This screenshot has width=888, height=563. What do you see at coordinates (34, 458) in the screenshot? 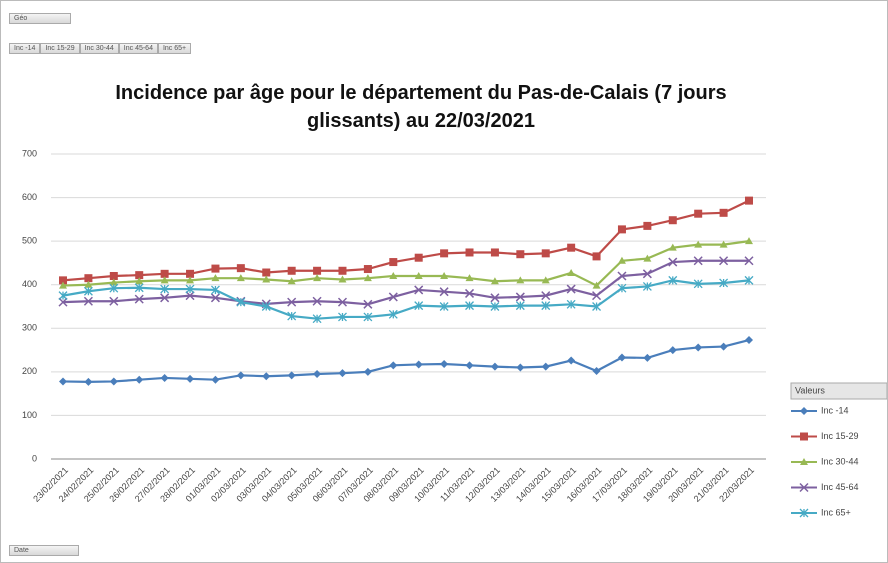
I see `y-tick-label: 0` at bounding box center [34, 458].